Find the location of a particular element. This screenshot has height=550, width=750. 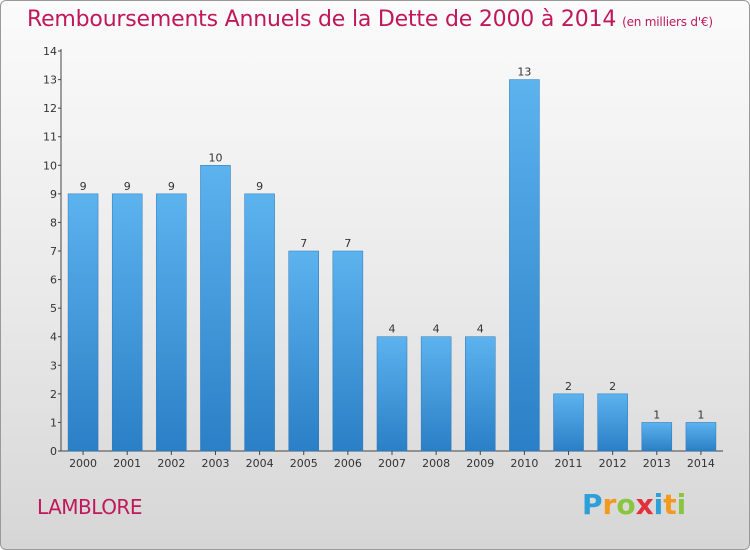

x-tick-label: 2005 is located at coordinates (304, 463).